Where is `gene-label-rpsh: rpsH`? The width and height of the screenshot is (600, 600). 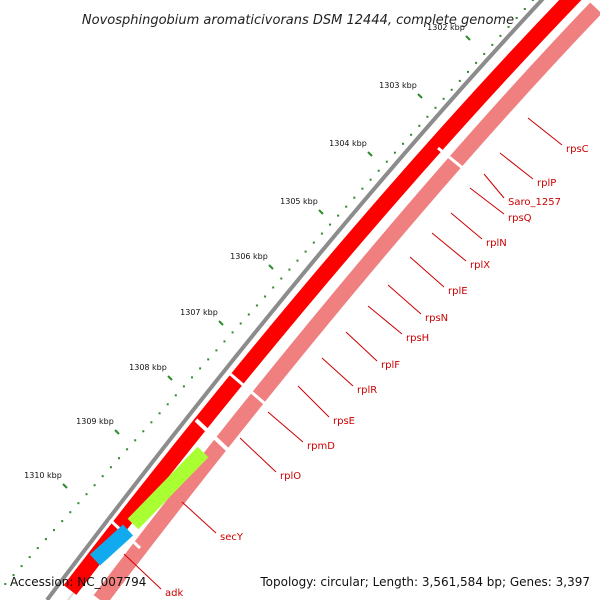
gene-label-rpsh: rpsH is located at coordinates (417, 338).